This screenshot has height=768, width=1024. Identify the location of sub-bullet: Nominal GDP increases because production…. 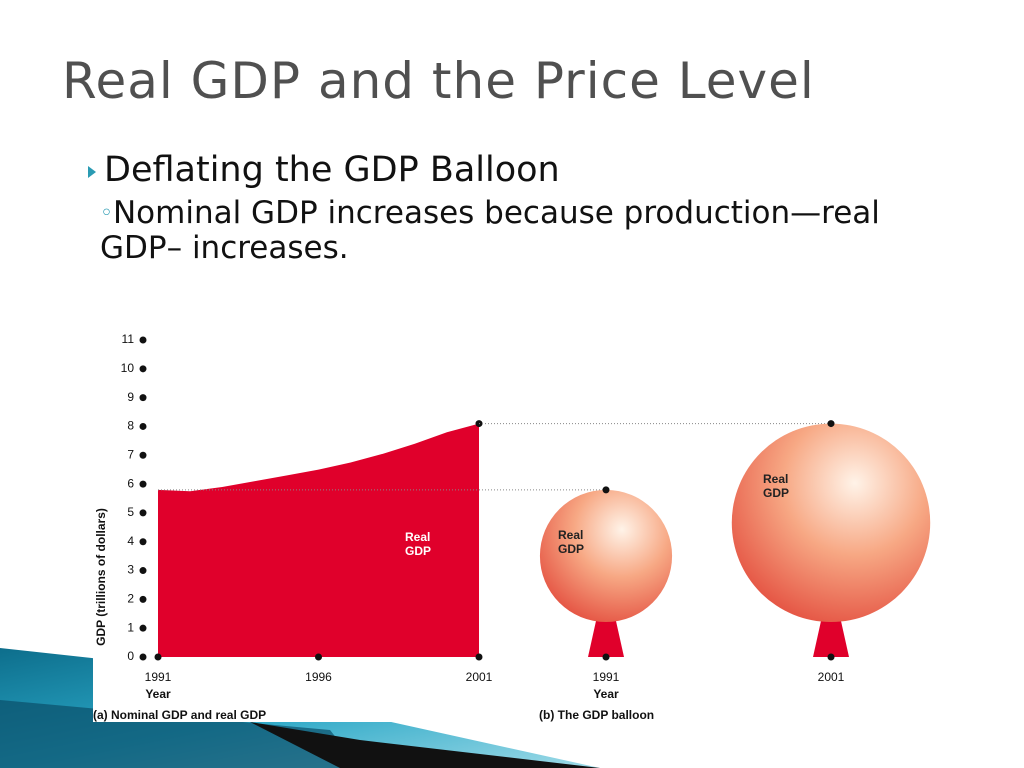
(525, 230).